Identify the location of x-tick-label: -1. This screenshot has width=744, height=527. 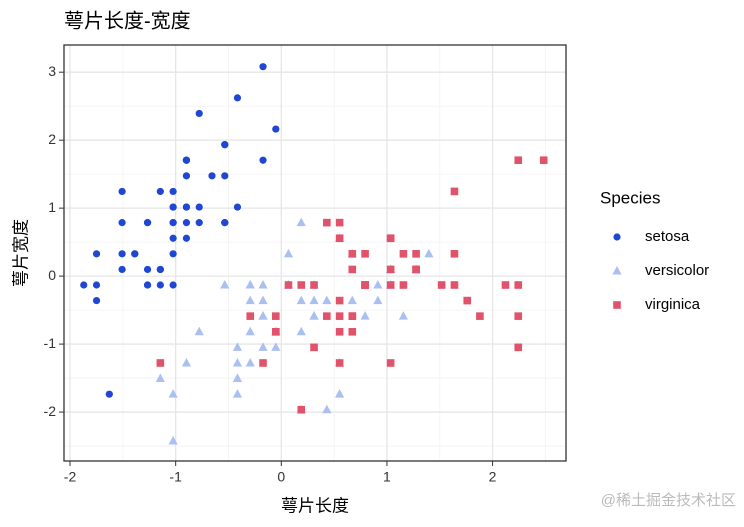
(175, 477).